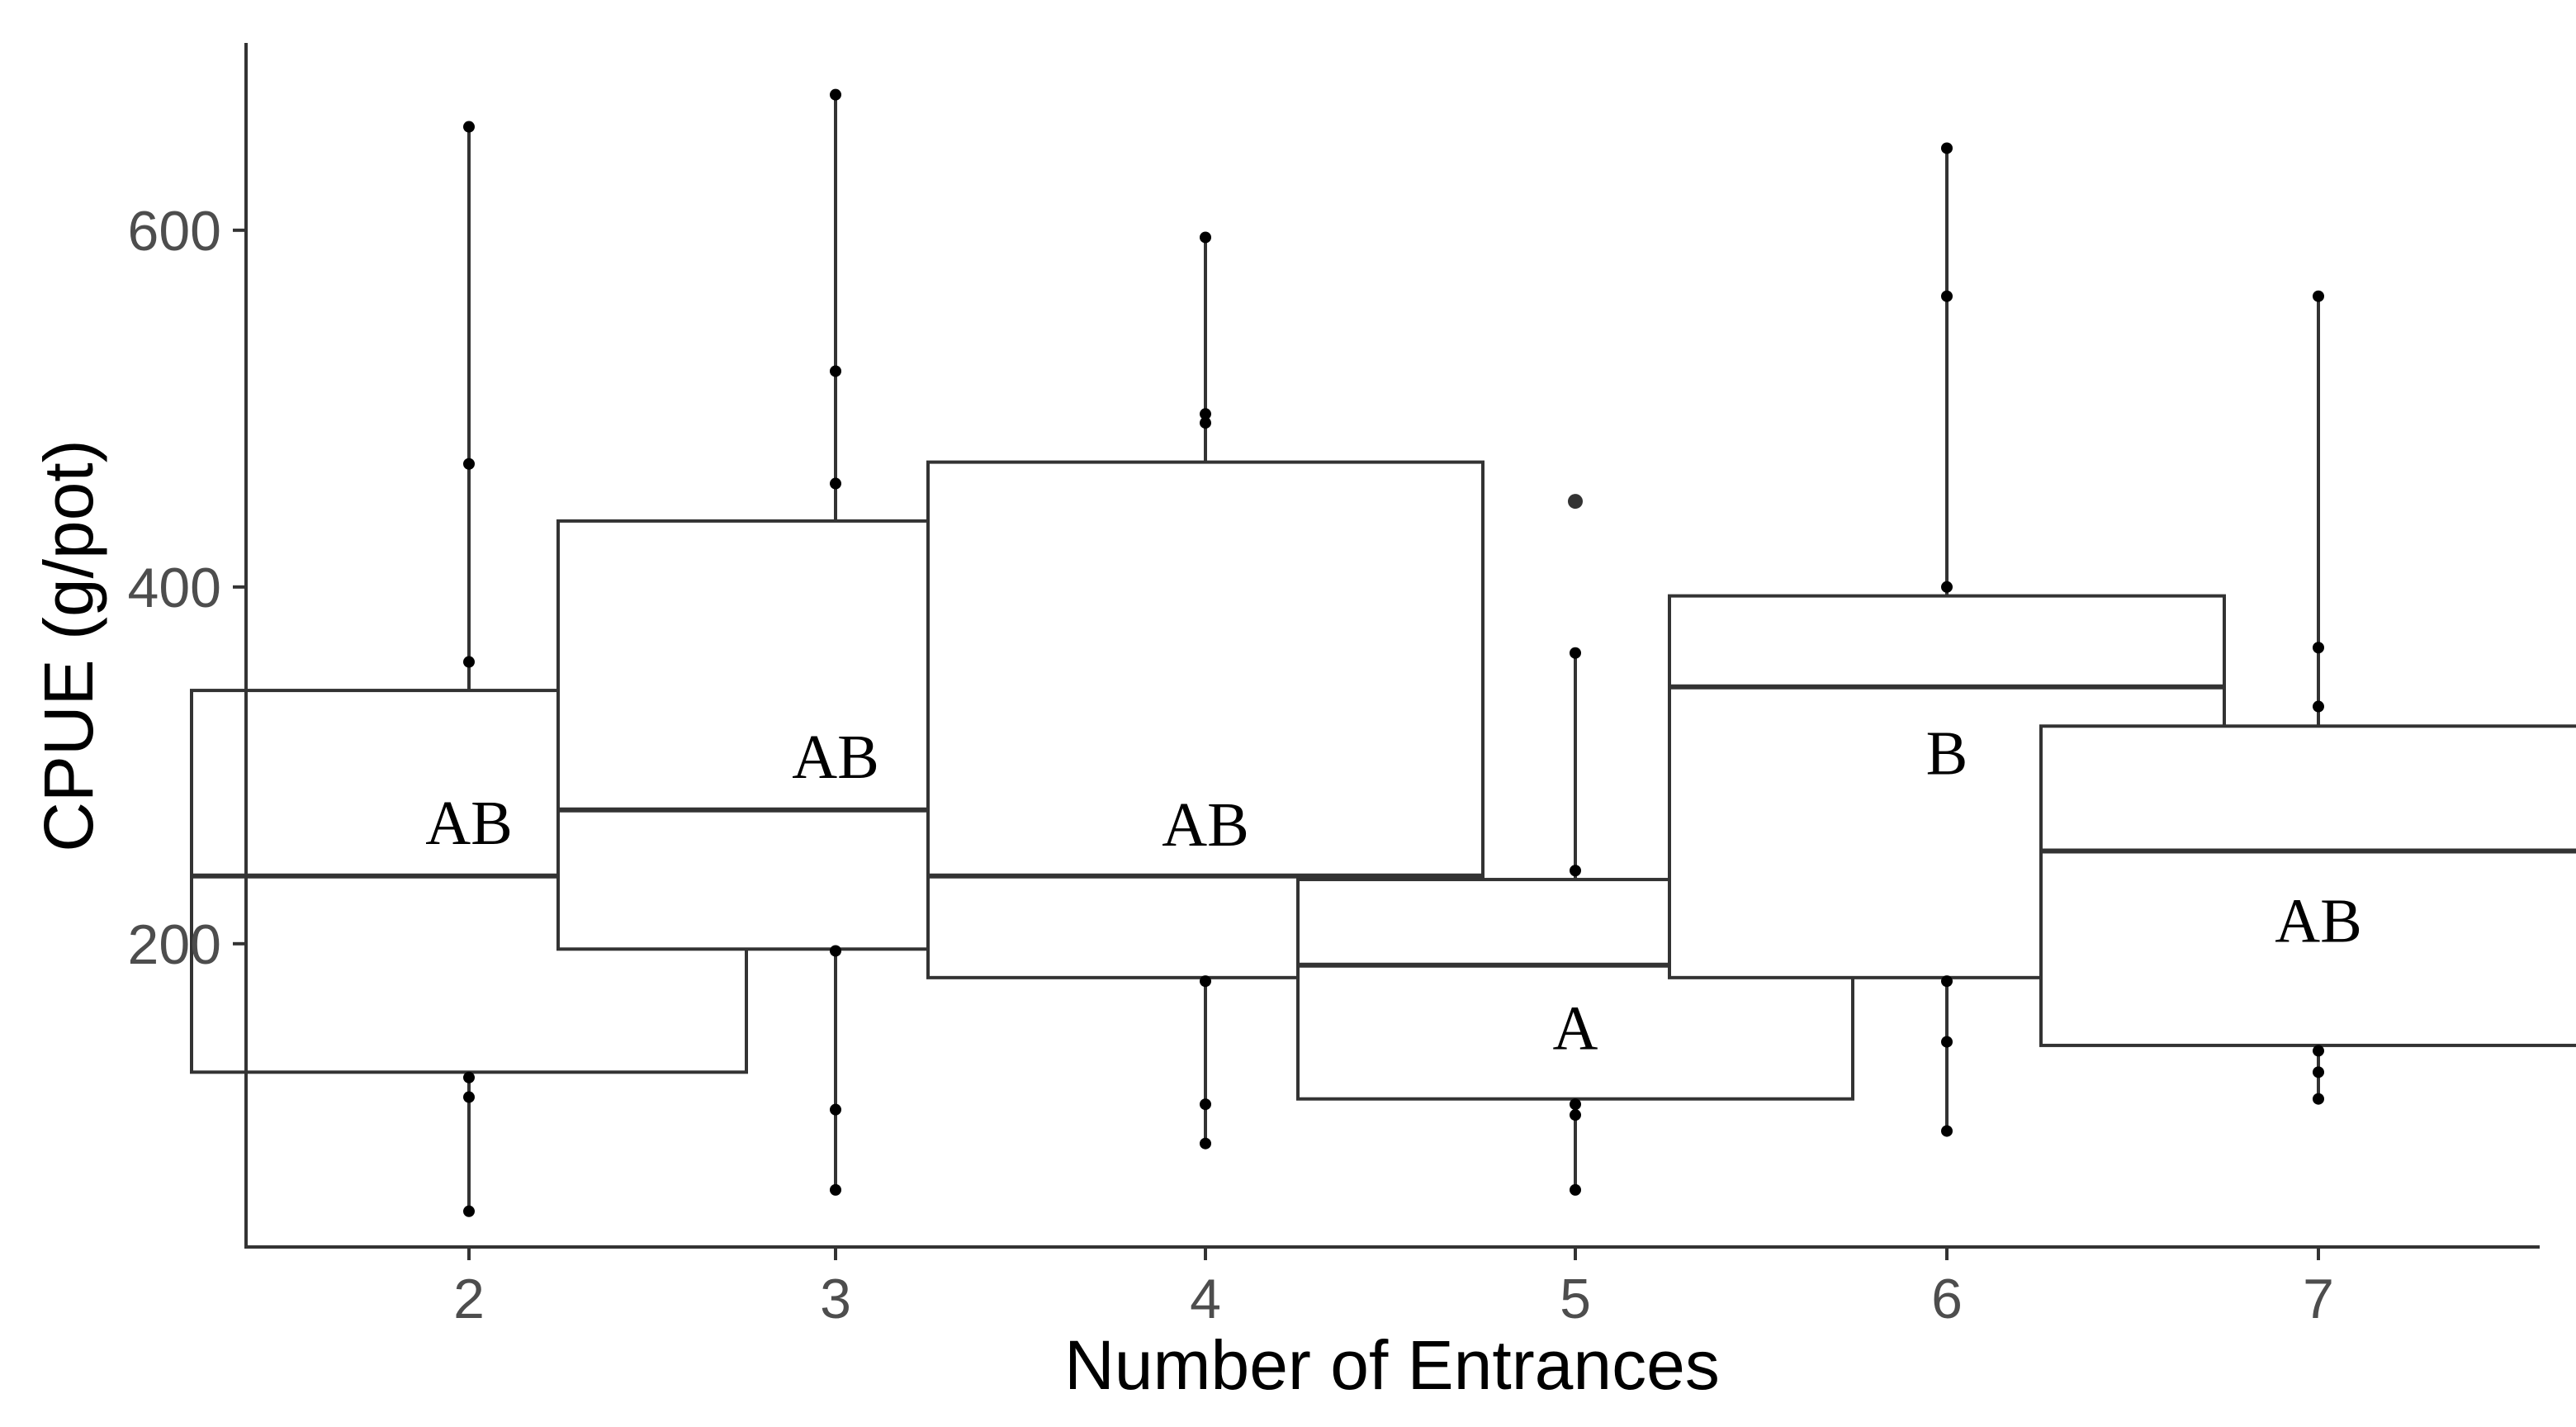 This screenshot has width=2576, height=1427. What do you see at coordinates (1393, 1288) in the screenshot?
I see `x-ticks: 2 3 4 5 6 7` at bounding box center [1393, 1288].